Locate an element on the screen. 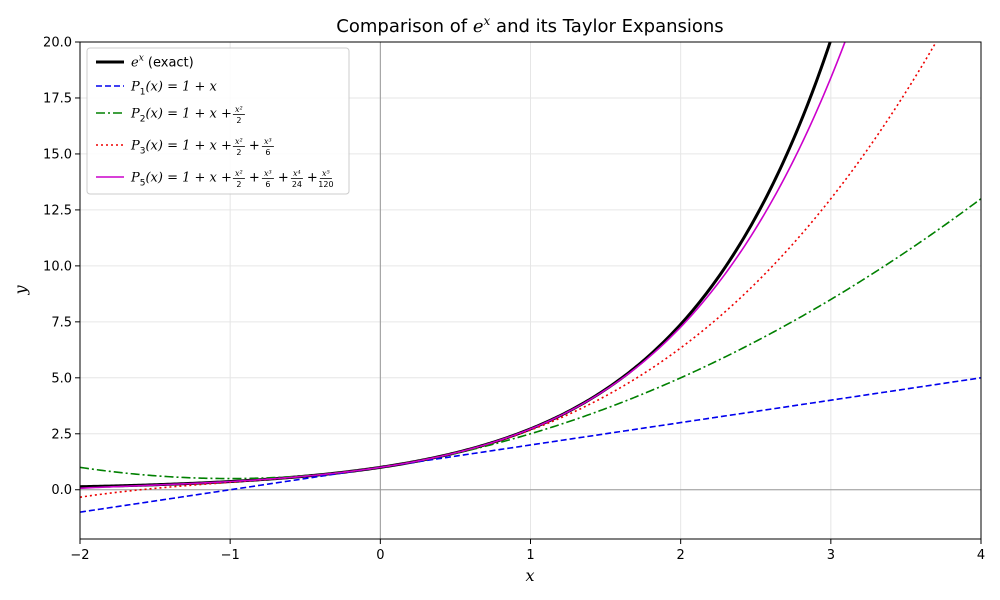 This screenshot has height=600, width=1000. legend-fraction: x⁴ 24 is located at coordinates (296, 179).